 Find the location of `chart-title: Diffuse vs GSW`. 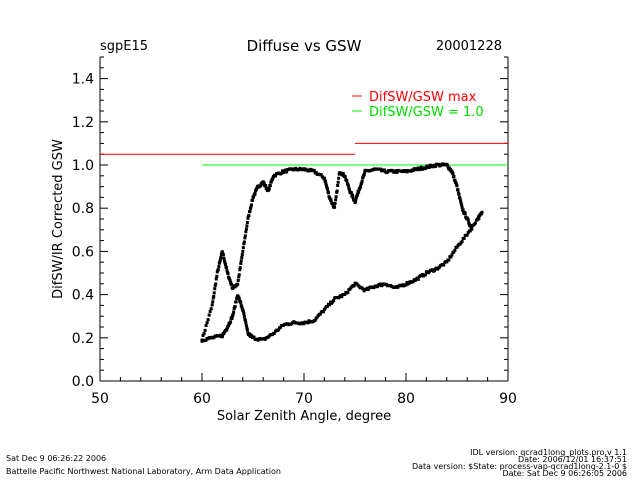

chart-title: Diffuse vs GSW is located at coordinates (304, 46).